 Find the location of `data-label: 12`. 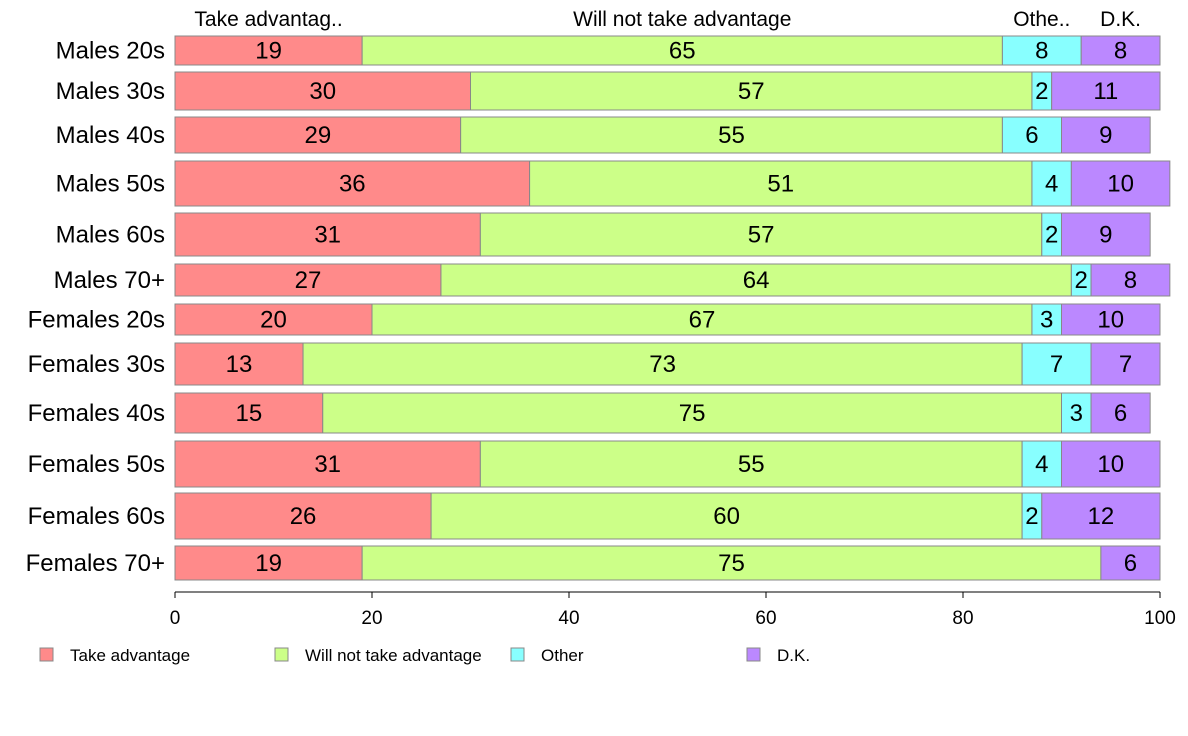

data-label: 12 is located at coordinates (1101, 516).